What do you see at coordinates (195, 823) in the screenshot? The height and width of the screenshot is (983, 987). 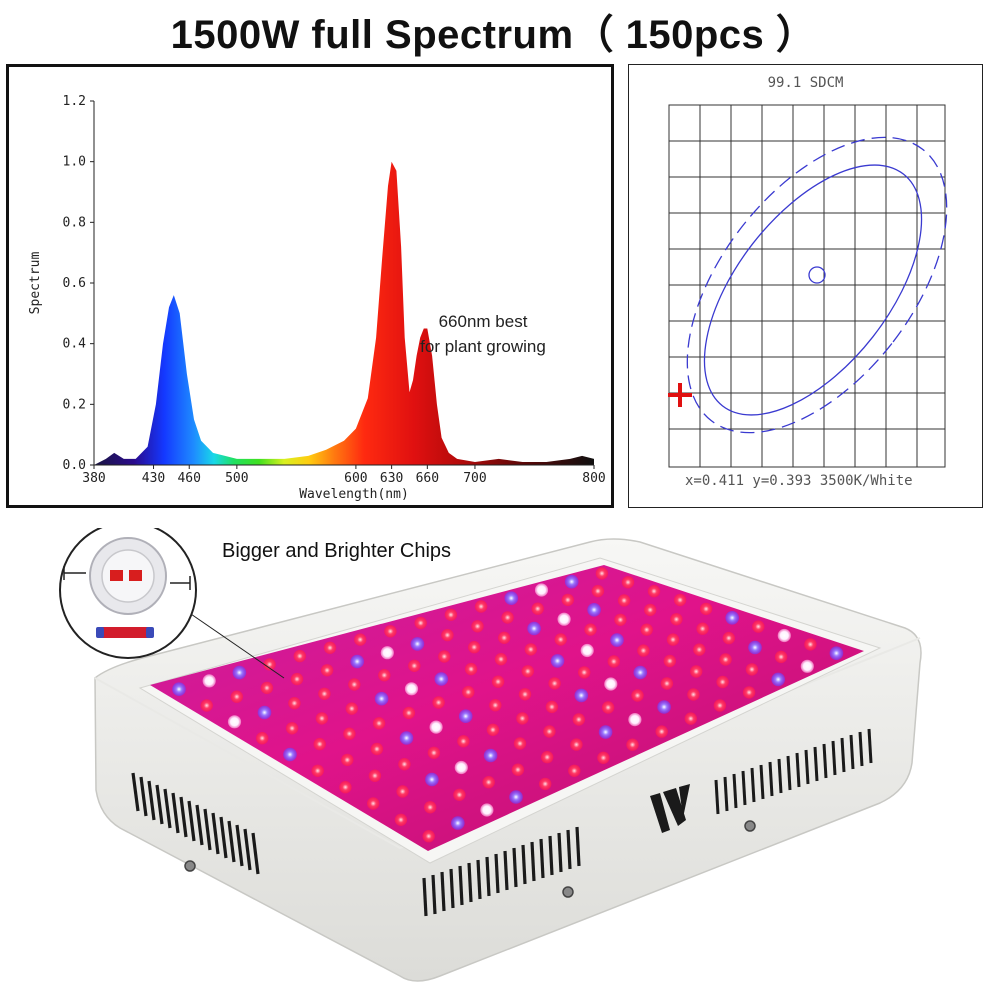 I see `vent-left` at bounding box center [195, 823].